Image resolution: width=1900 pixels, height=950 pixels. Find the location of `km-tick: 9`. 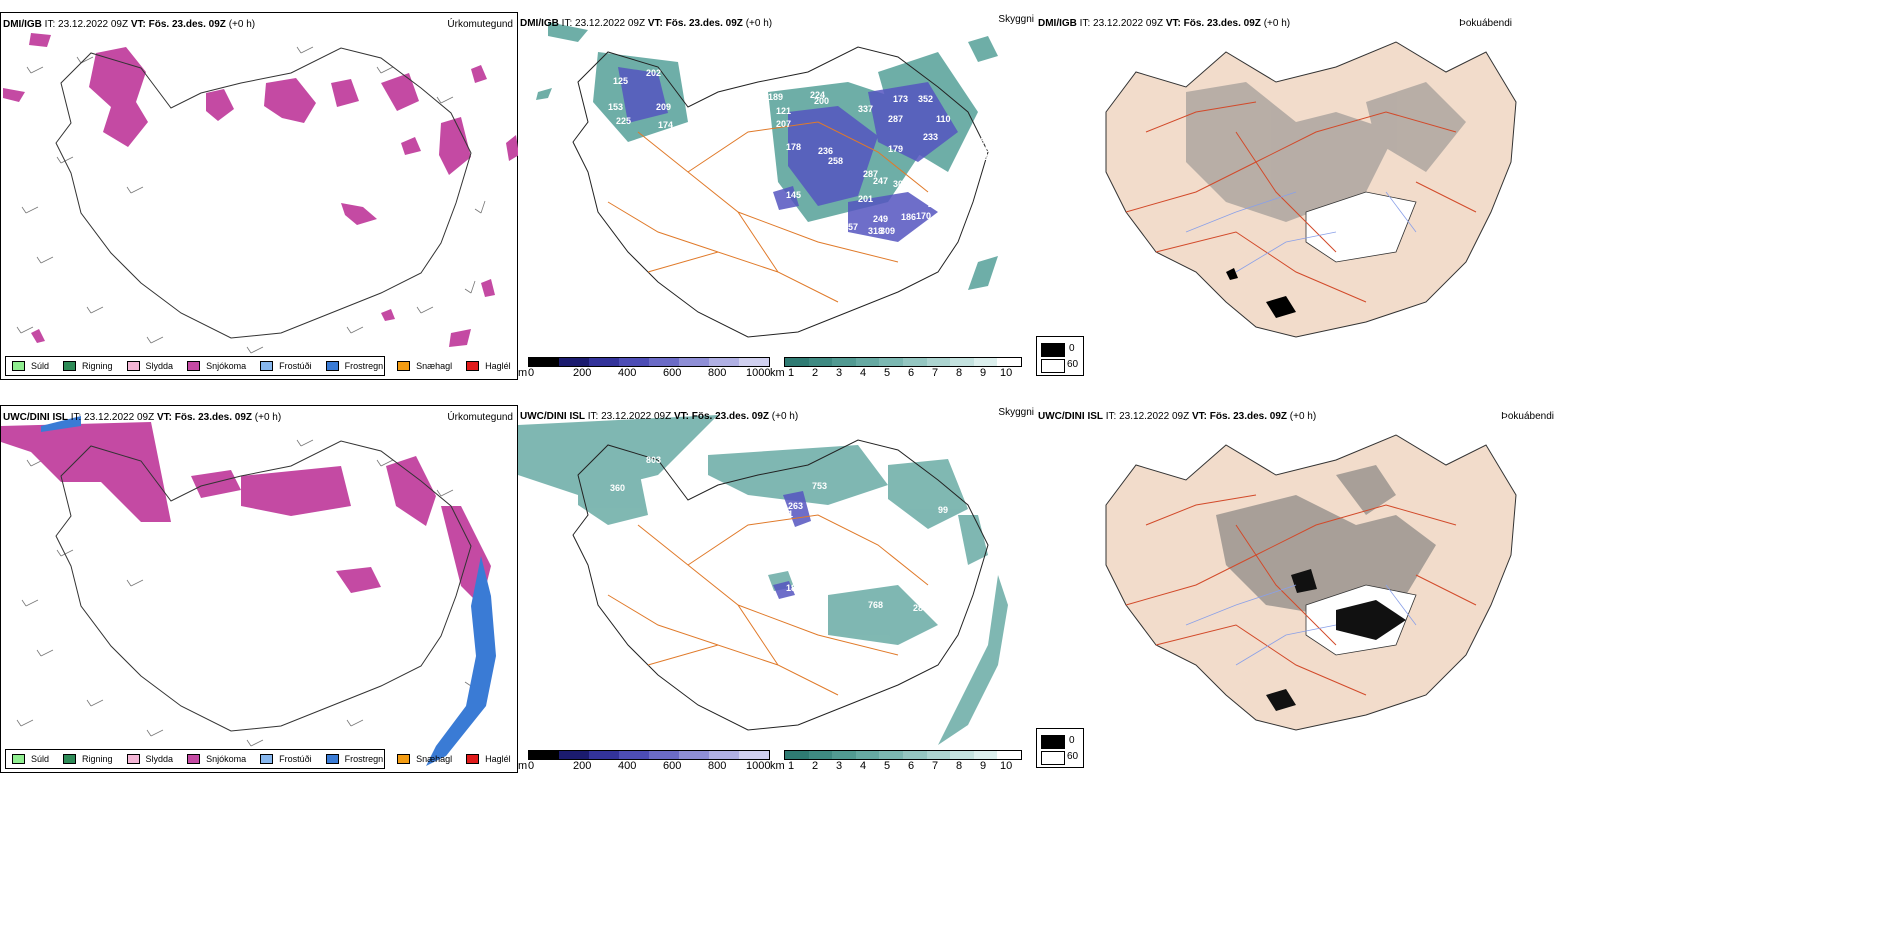

km-tick: 9 is located at coordinates (983, 766).